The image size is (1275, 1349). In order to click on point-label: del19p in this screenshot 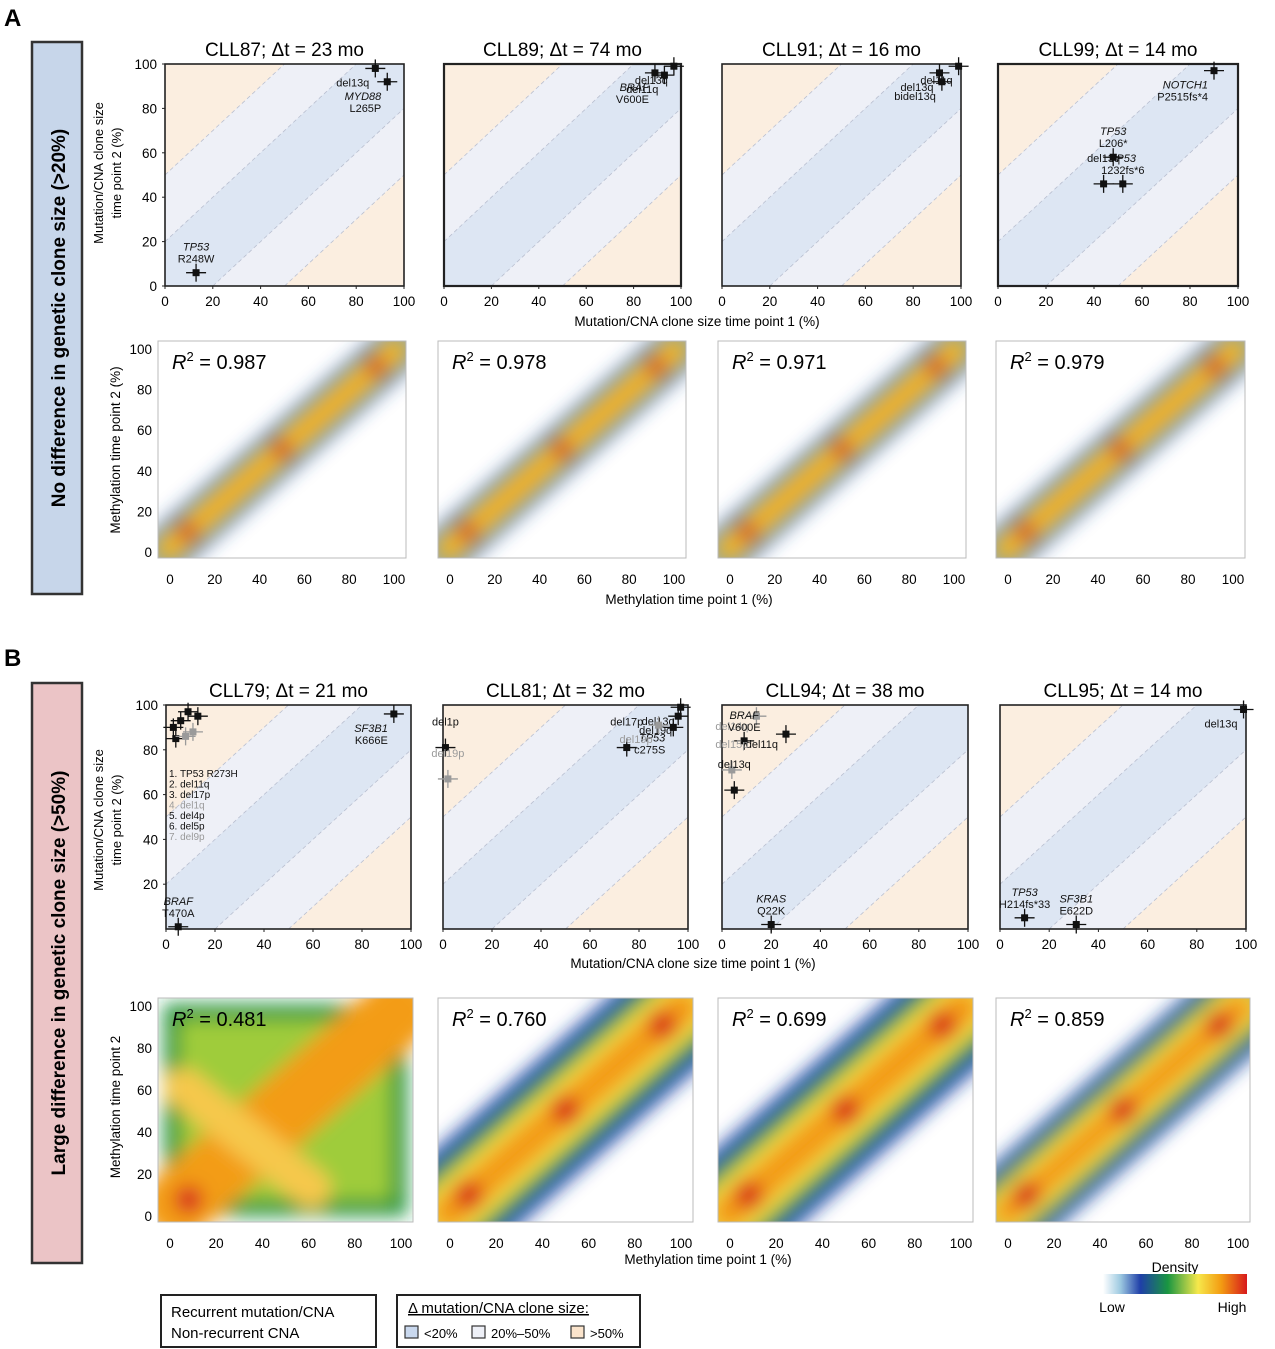, I will do `click(636, 740)`.